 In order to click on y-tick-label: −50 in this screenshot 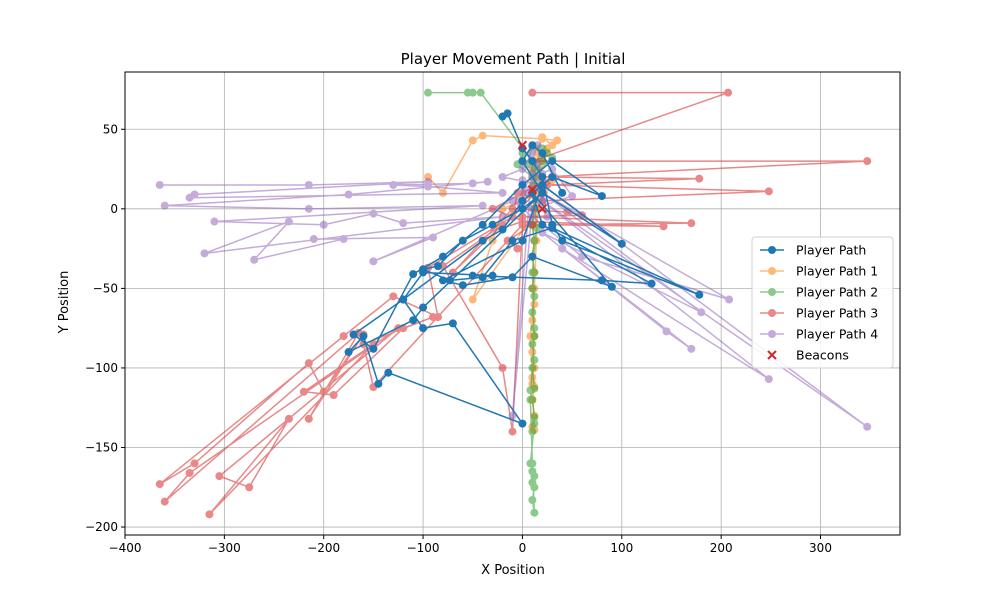, I will do `click(105, 288)`.